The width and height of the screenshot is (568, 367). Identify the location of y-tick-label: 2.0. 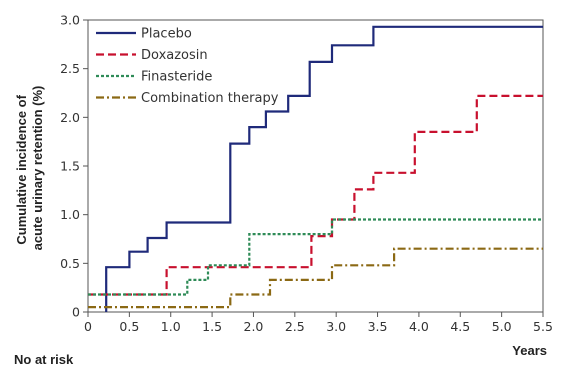
(70, 117).